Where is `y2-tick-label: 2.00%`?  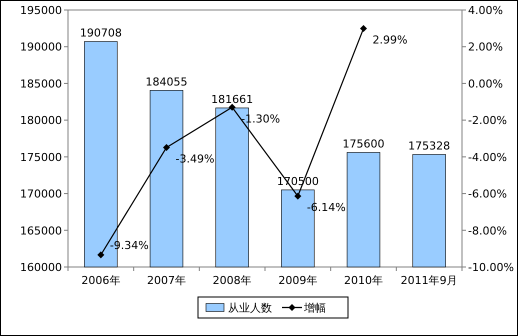 y2-tick-label: 2.00% is located at coordinates (485, 47).